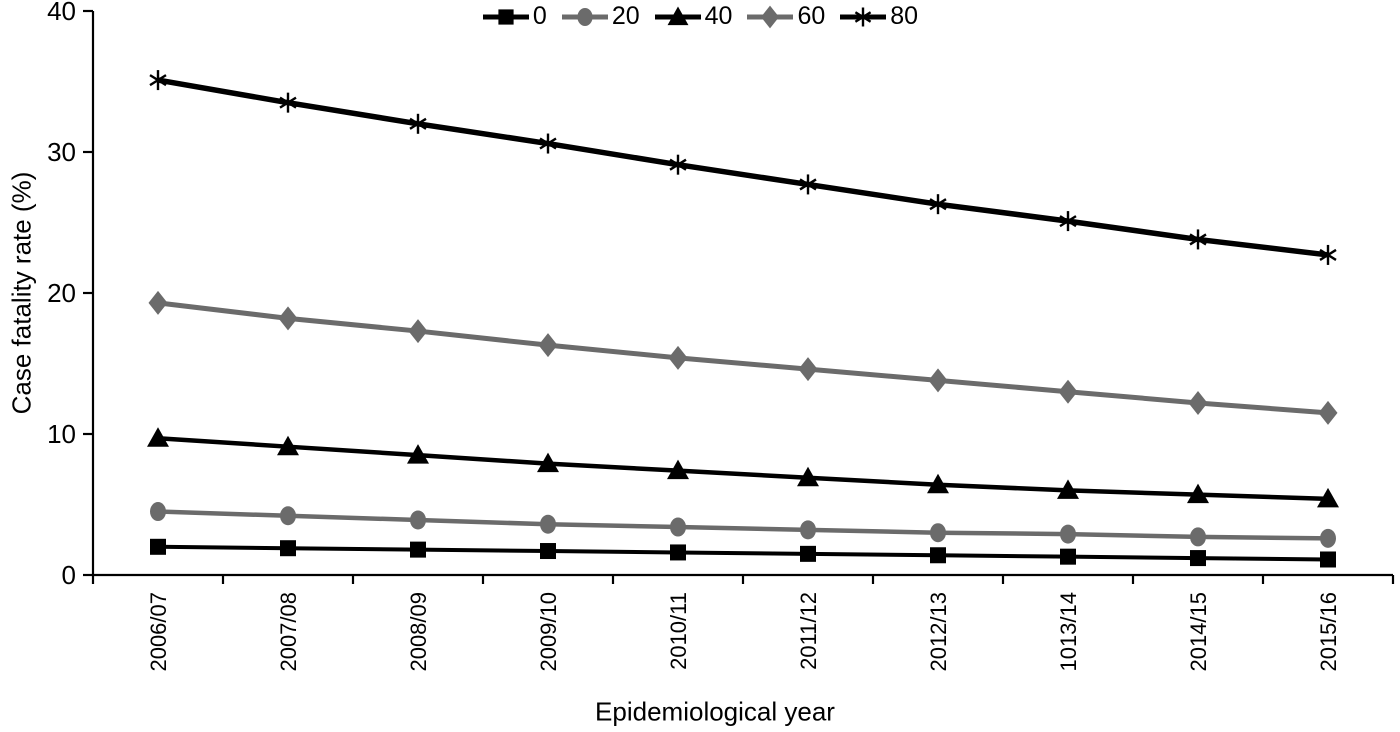 This screenshot has width=1400, height=732. I want to click on x-tick-label: 2007/08, so click(288, 632).